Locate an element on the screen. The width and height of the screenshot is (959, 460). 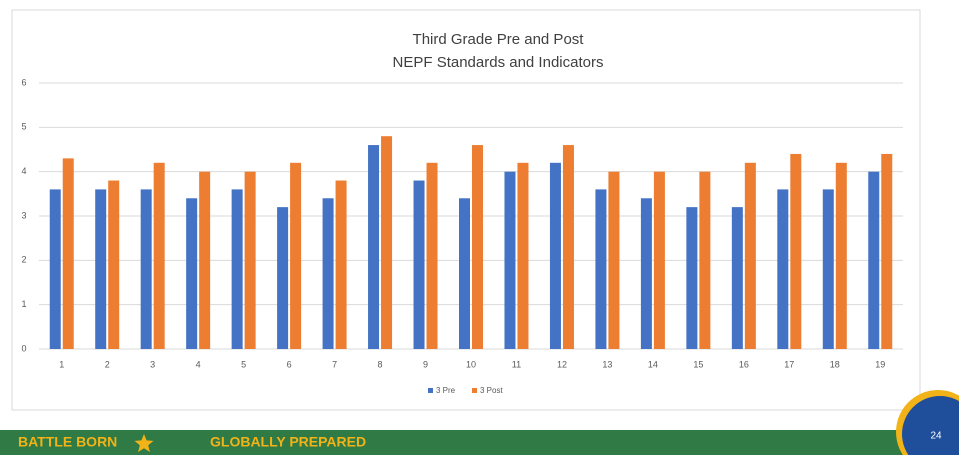
x-tick-label: 8 is located at coordinates (380, 364).